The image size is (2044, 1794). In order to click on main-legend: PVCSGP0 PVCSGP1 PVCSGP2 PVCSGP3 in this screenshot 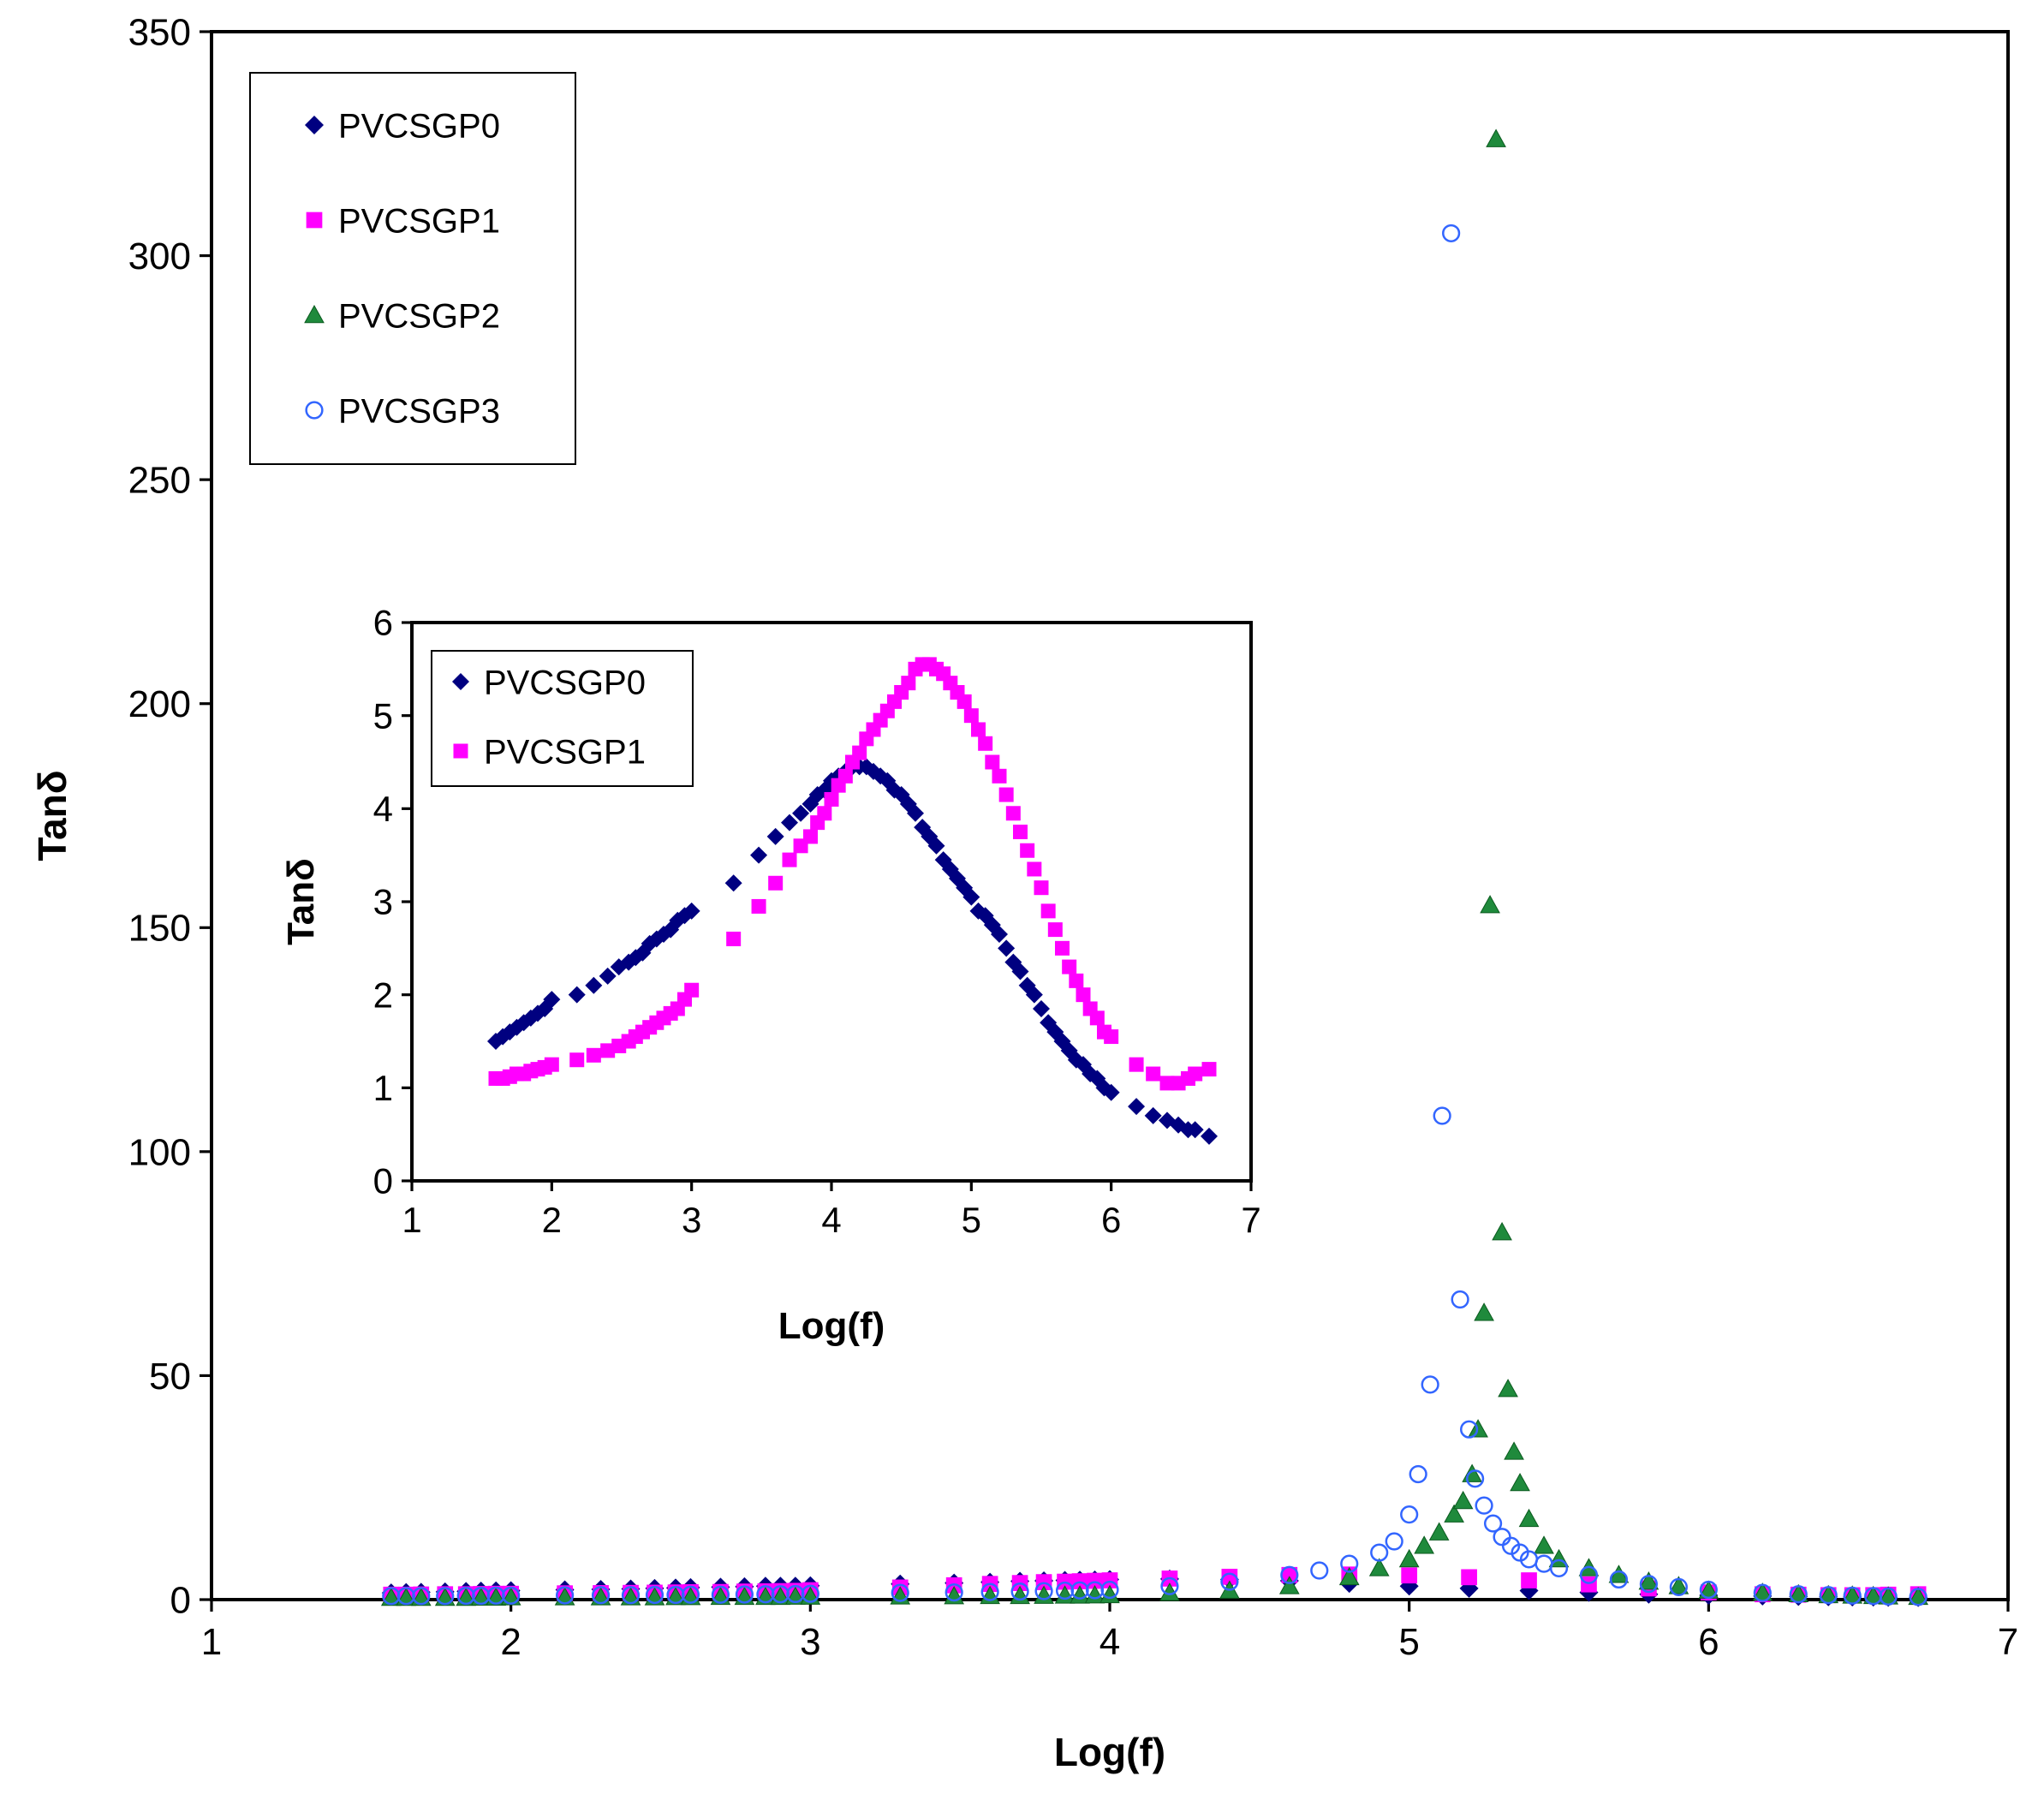, I will do `click(412, 268)`.